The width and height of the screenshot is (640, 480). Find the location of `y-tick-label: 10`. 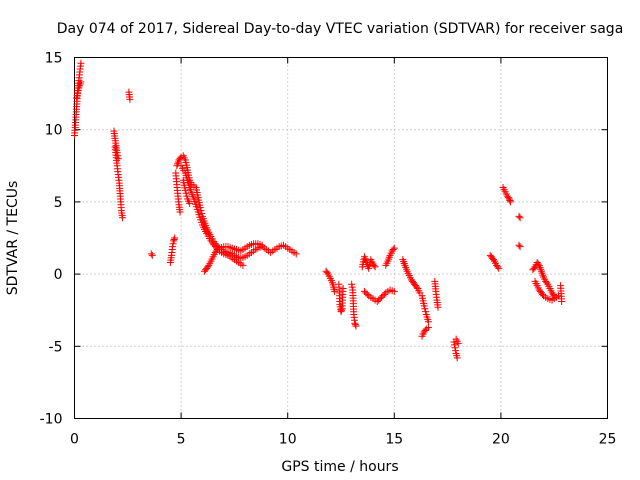

y-tick-label: 10 is located at coordinates (54, 131).